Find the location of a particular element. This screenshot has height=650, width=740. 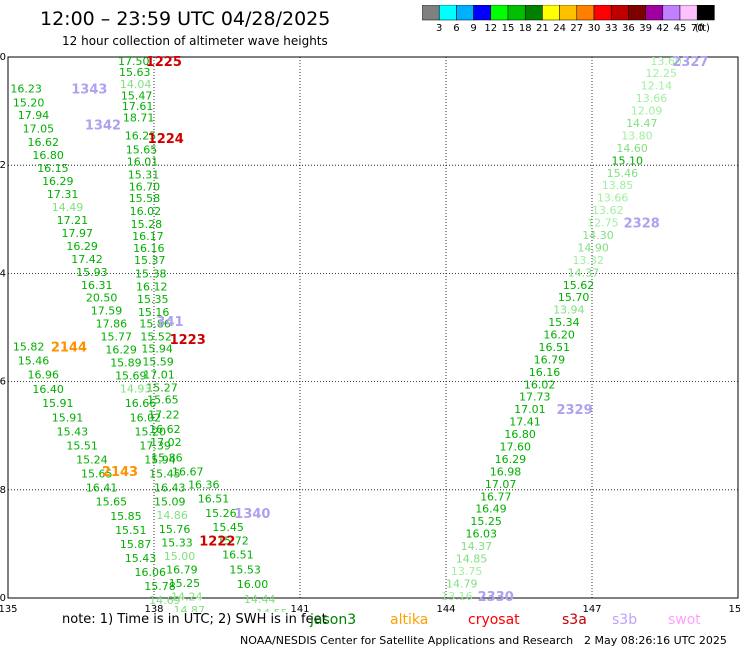

wave-height-point: 16.43 is located at coordinates (170, 488).